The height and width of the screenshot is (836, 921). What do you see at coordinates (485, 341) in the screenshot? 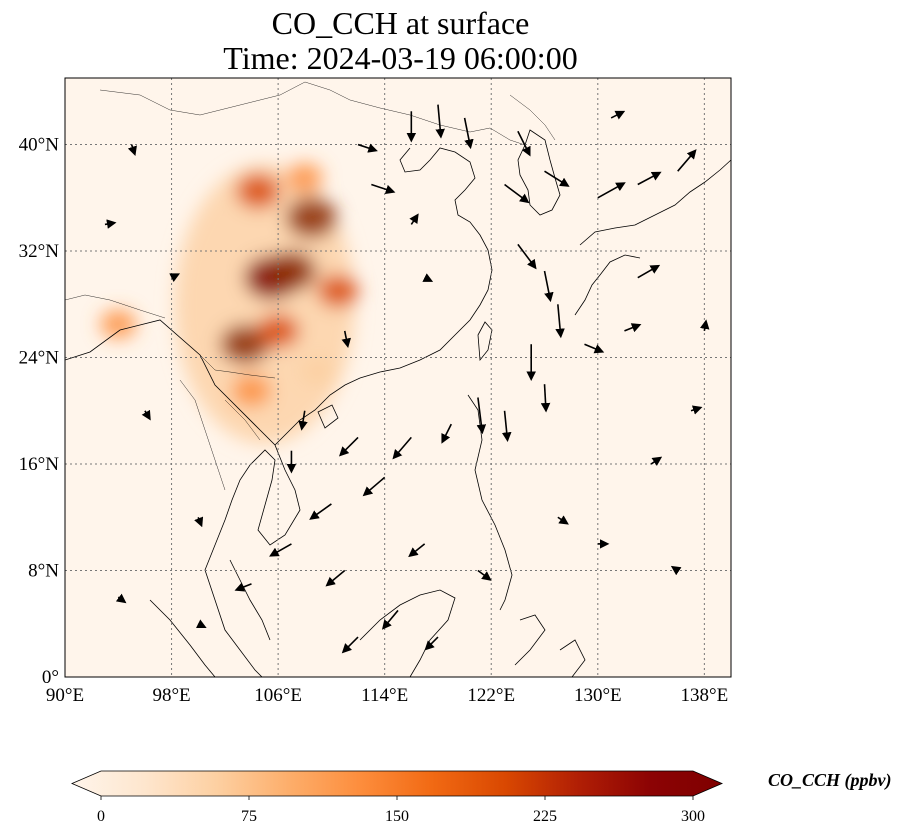
I see `coastline-taiwan` at bounding box center [485, 341].